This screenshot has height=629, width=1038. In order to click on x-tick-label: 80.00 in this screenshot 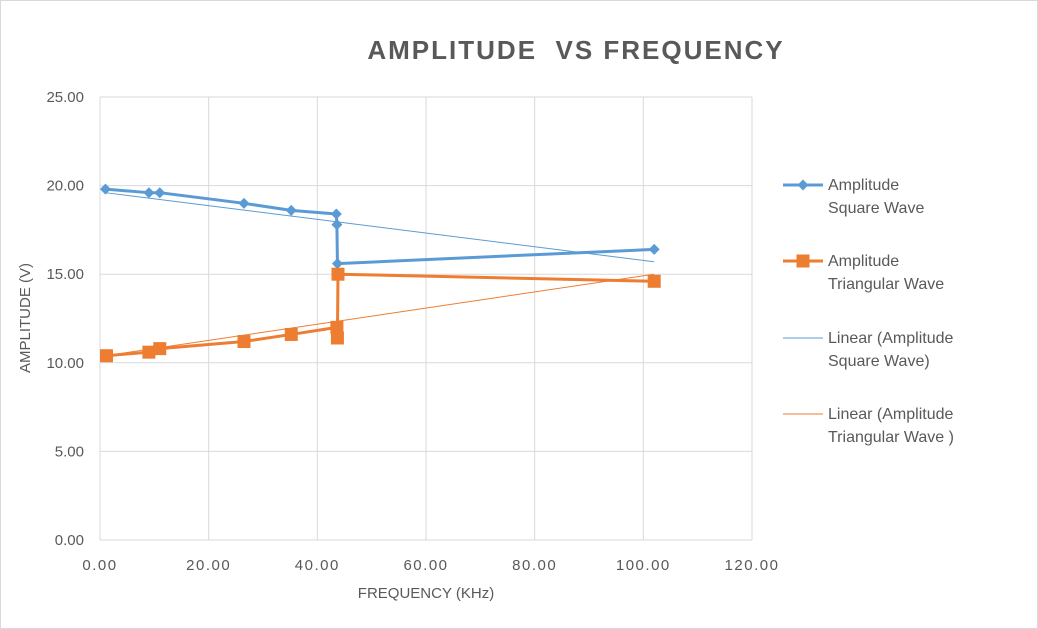, I will do `click(534, 565)`.